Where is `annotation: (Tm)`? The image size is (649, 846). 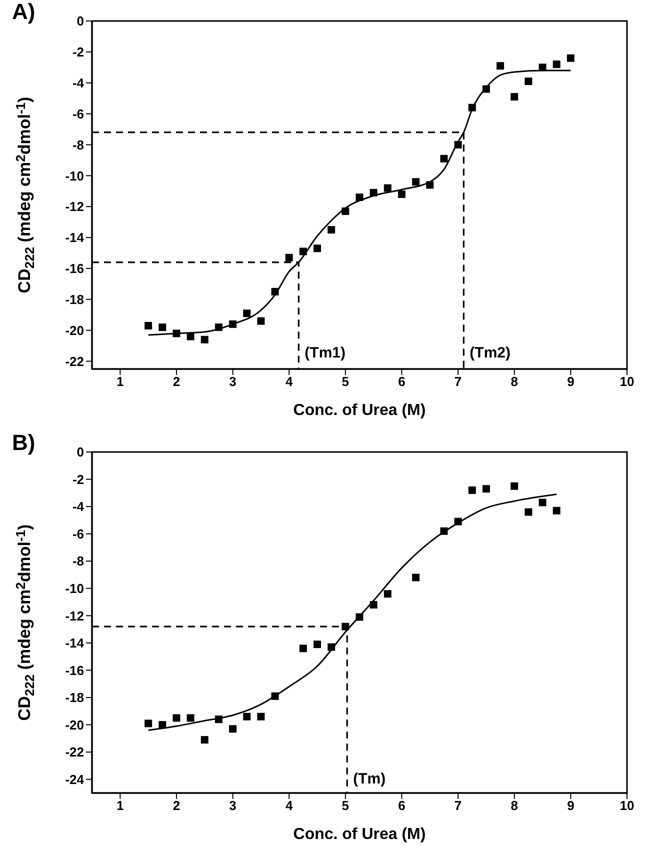 annotation: (Tm) is located at coordinates (369, 779).